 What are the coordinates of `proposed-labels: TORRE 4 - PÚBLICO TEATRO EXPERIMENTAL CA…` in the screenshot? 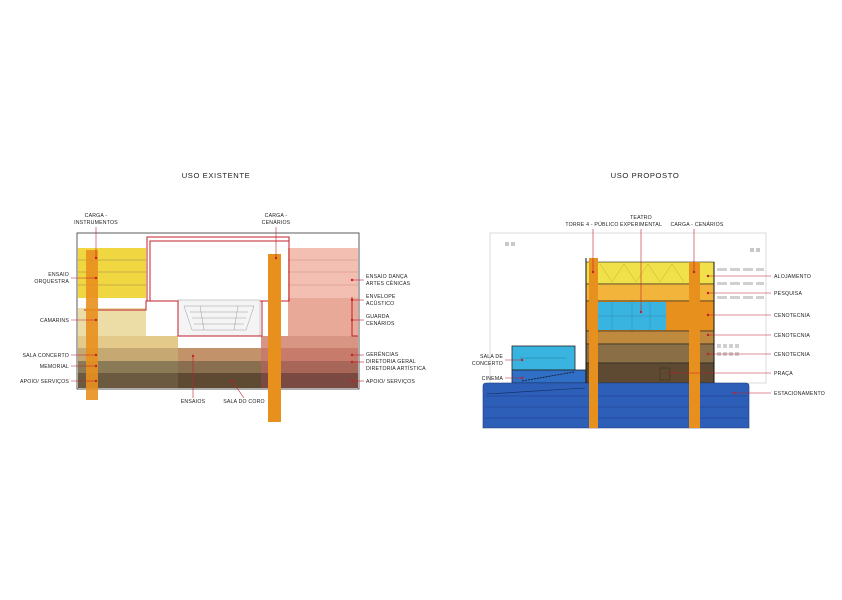 It's located at (648, 306).